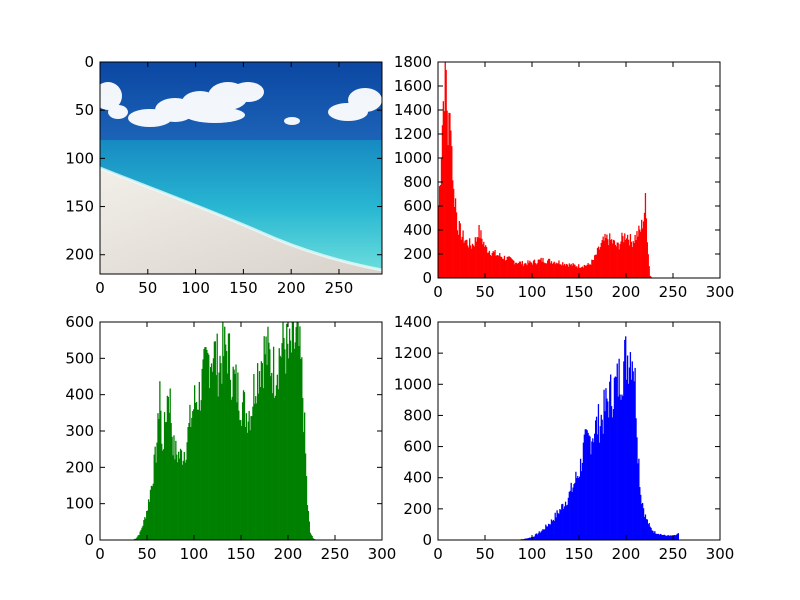 The height and width of the screenshot is (600, 800). Describe the element at coordinates (413, 134) in the screenshot. I see `y-tick-label: 1200` at that location.